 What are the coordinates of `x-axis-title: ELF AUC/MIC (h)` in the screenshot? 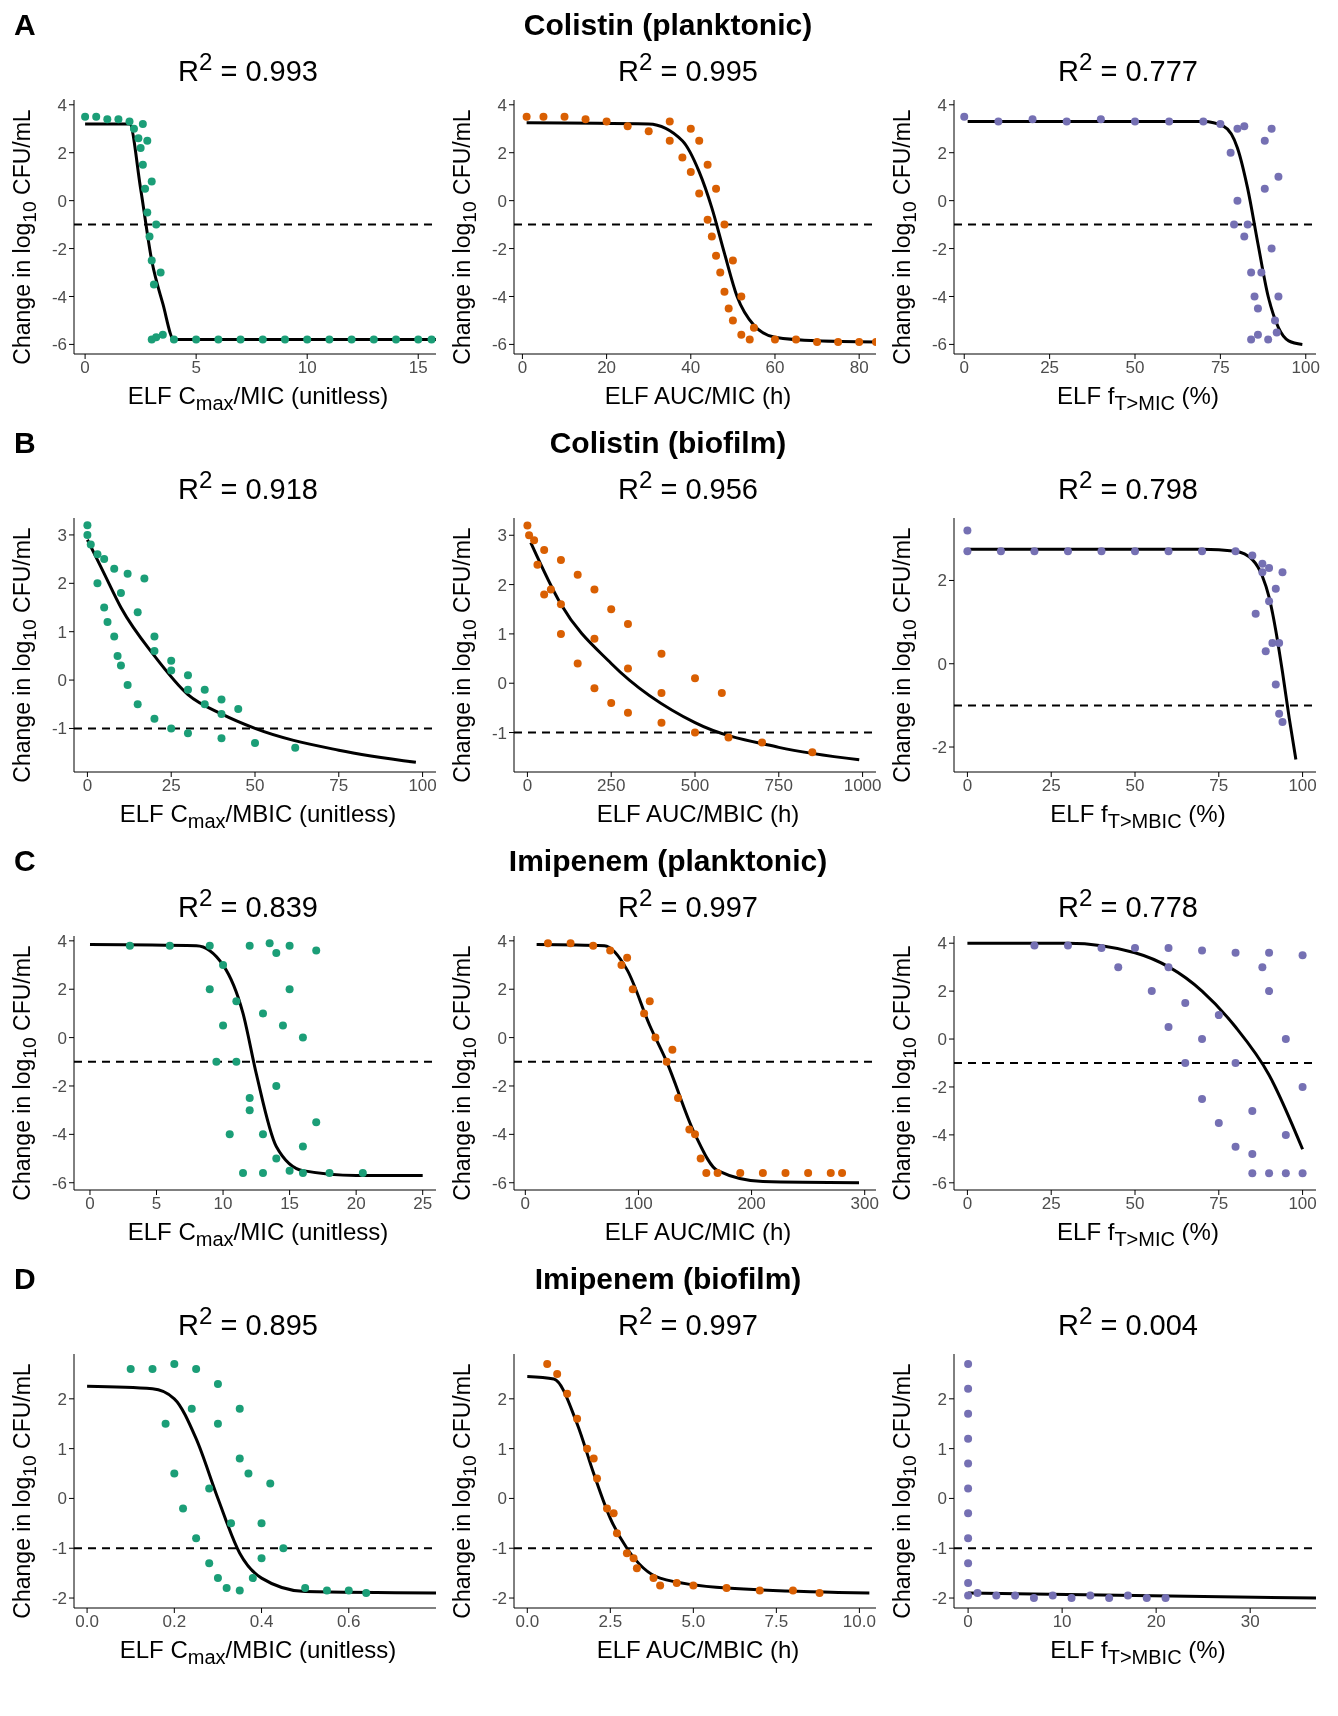 It's located at (698, 1232).